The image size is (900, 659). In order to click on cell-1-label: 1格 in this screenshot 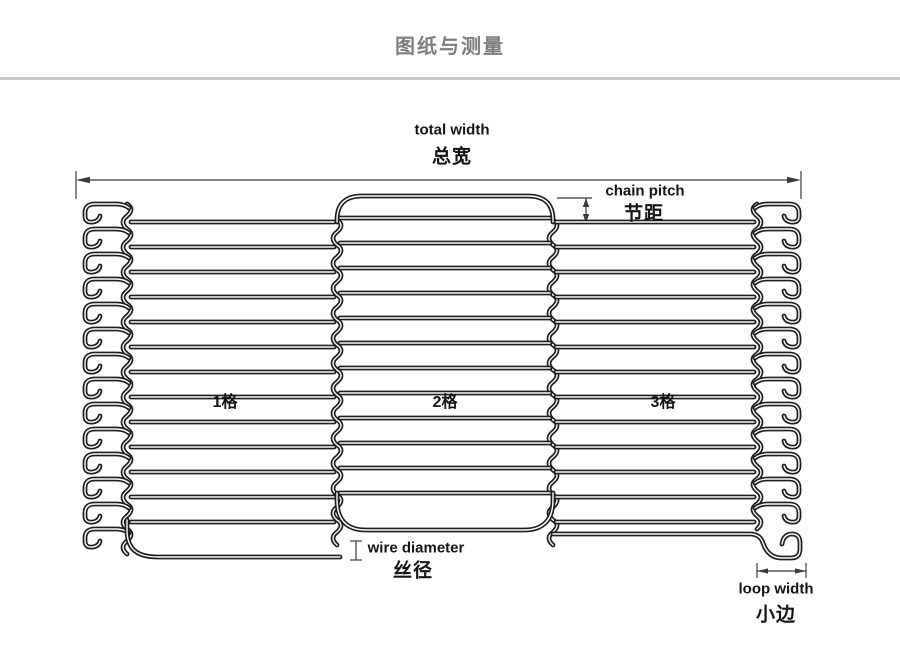, I will do `click(225, 402)`.